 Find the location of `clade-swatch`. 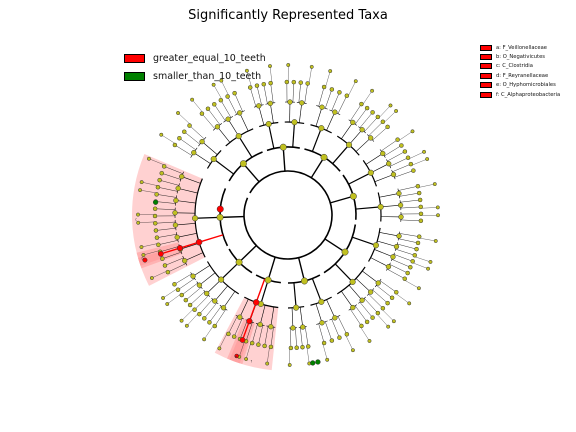

clade-swatch is located at coordinates (486, 57).